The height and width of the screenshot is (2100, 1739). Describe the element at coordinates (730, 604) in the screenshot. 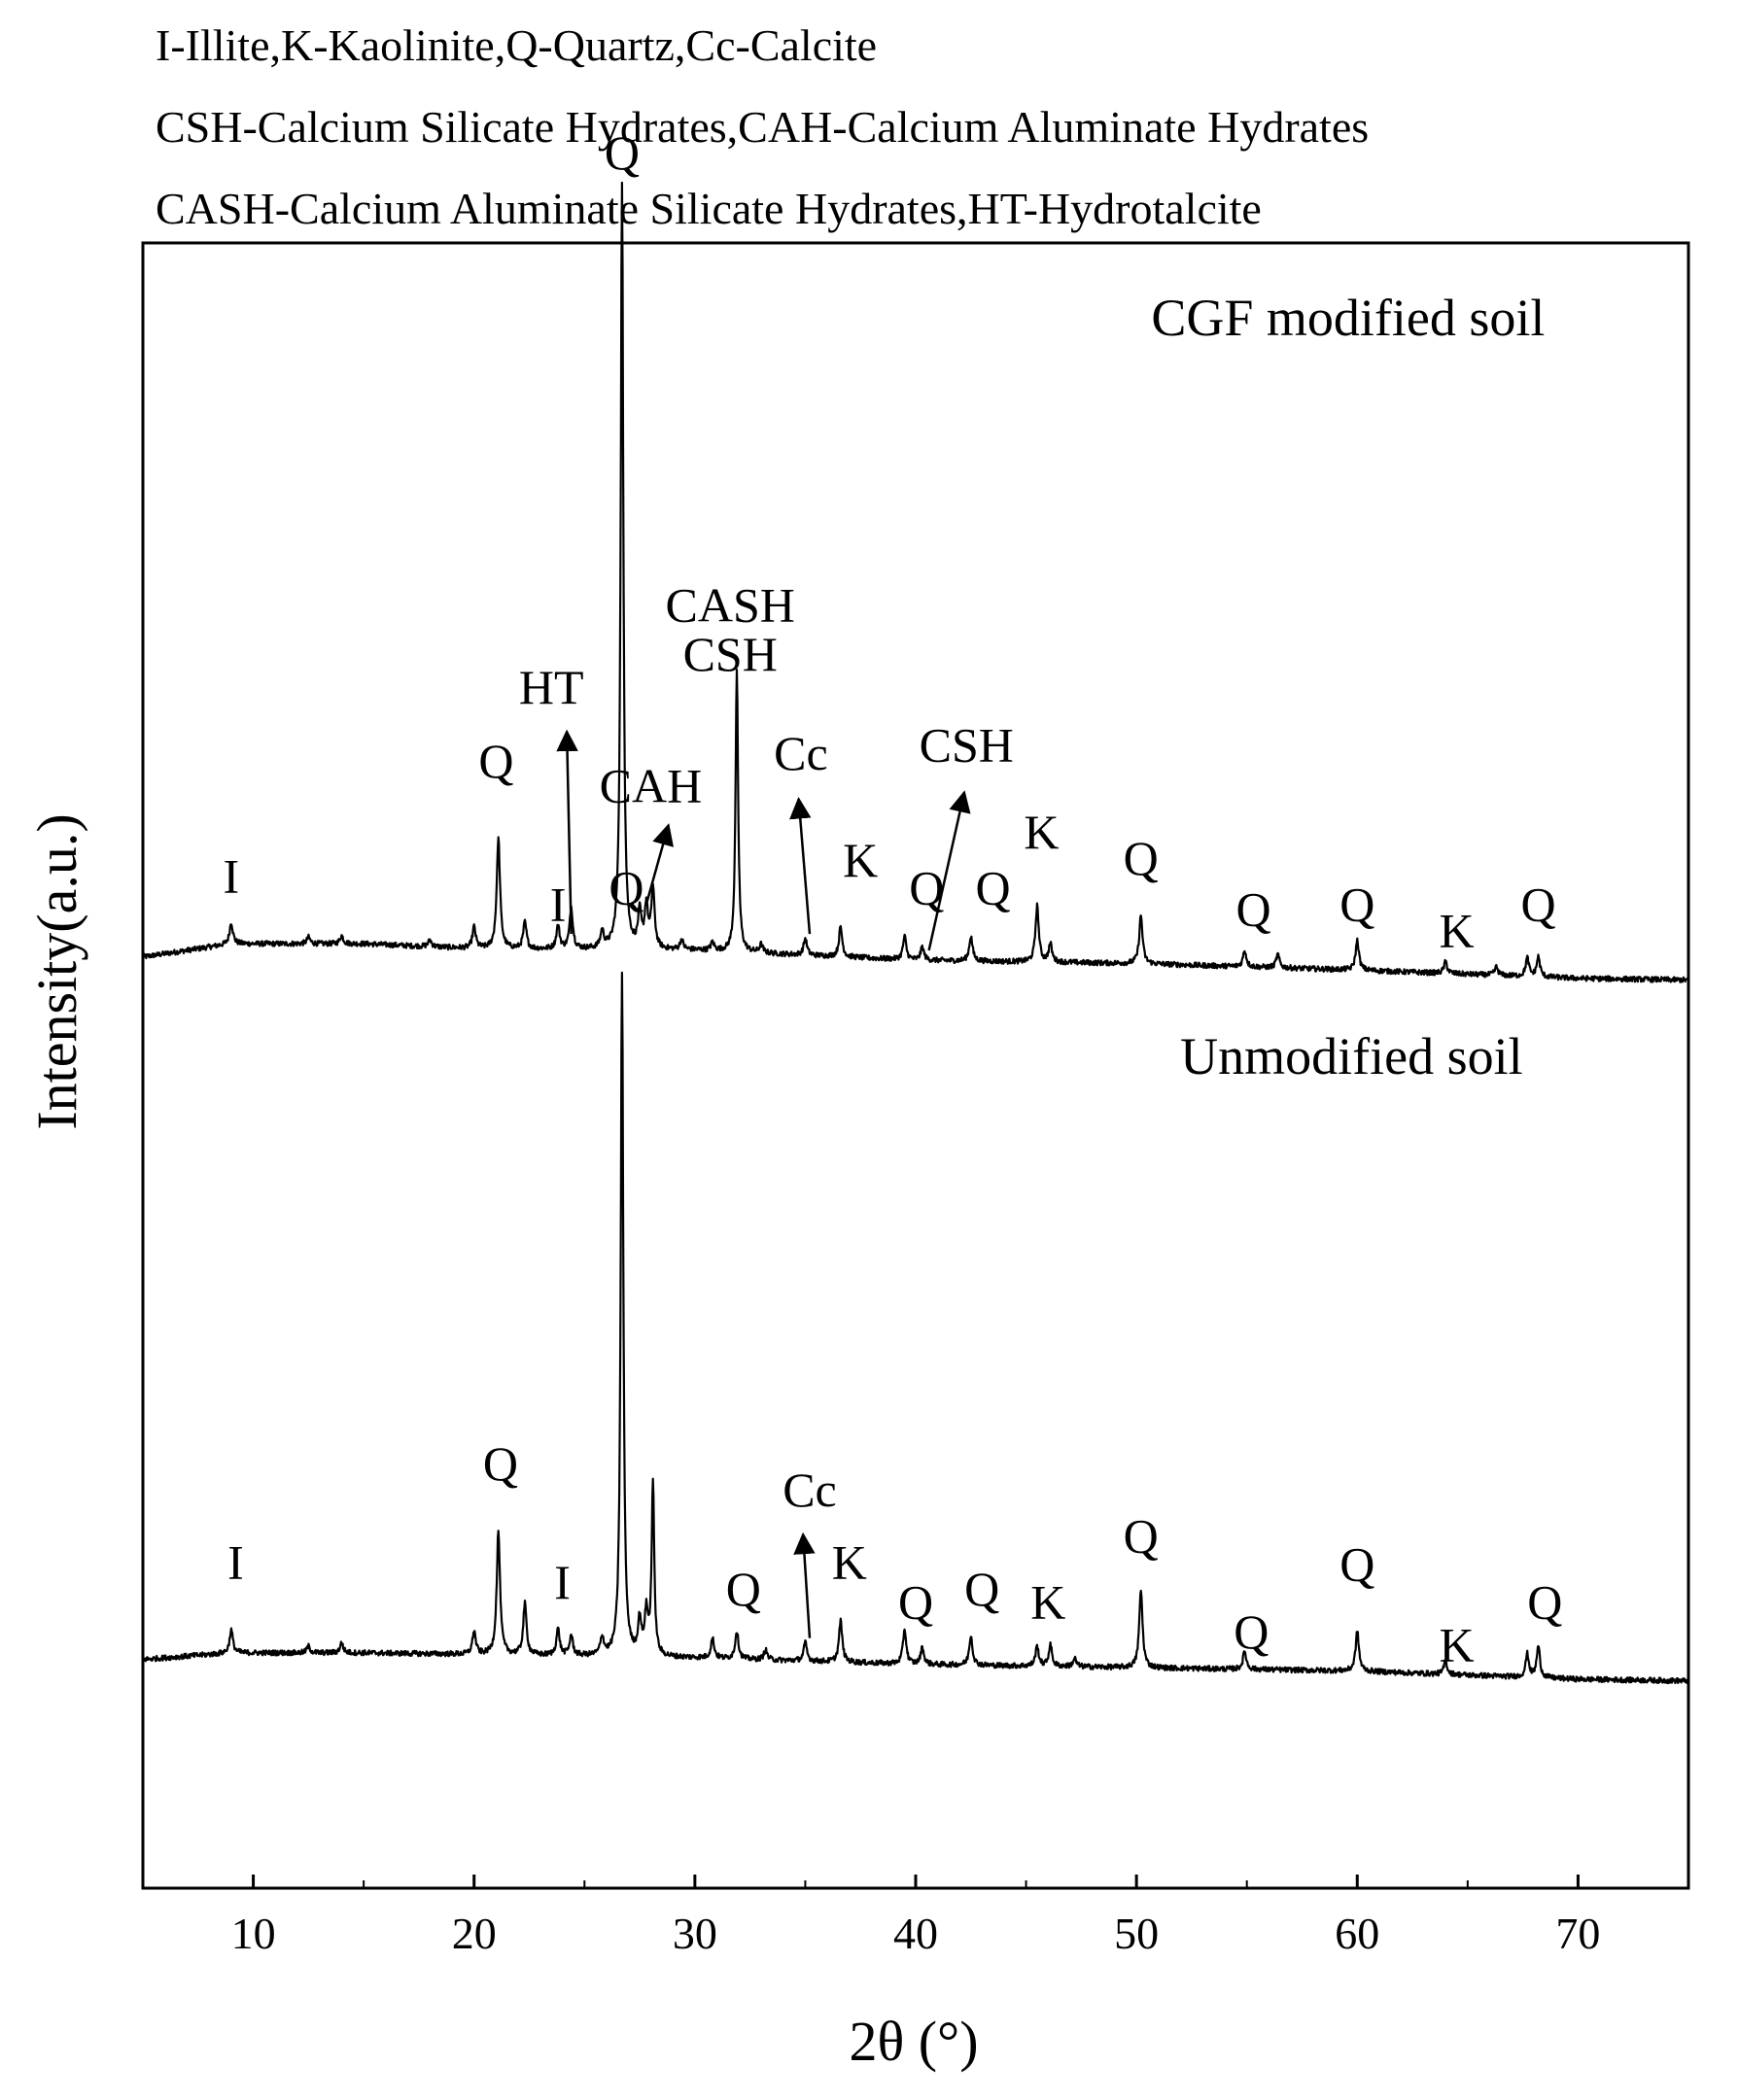

I see `peak-label: CASH` at that location.